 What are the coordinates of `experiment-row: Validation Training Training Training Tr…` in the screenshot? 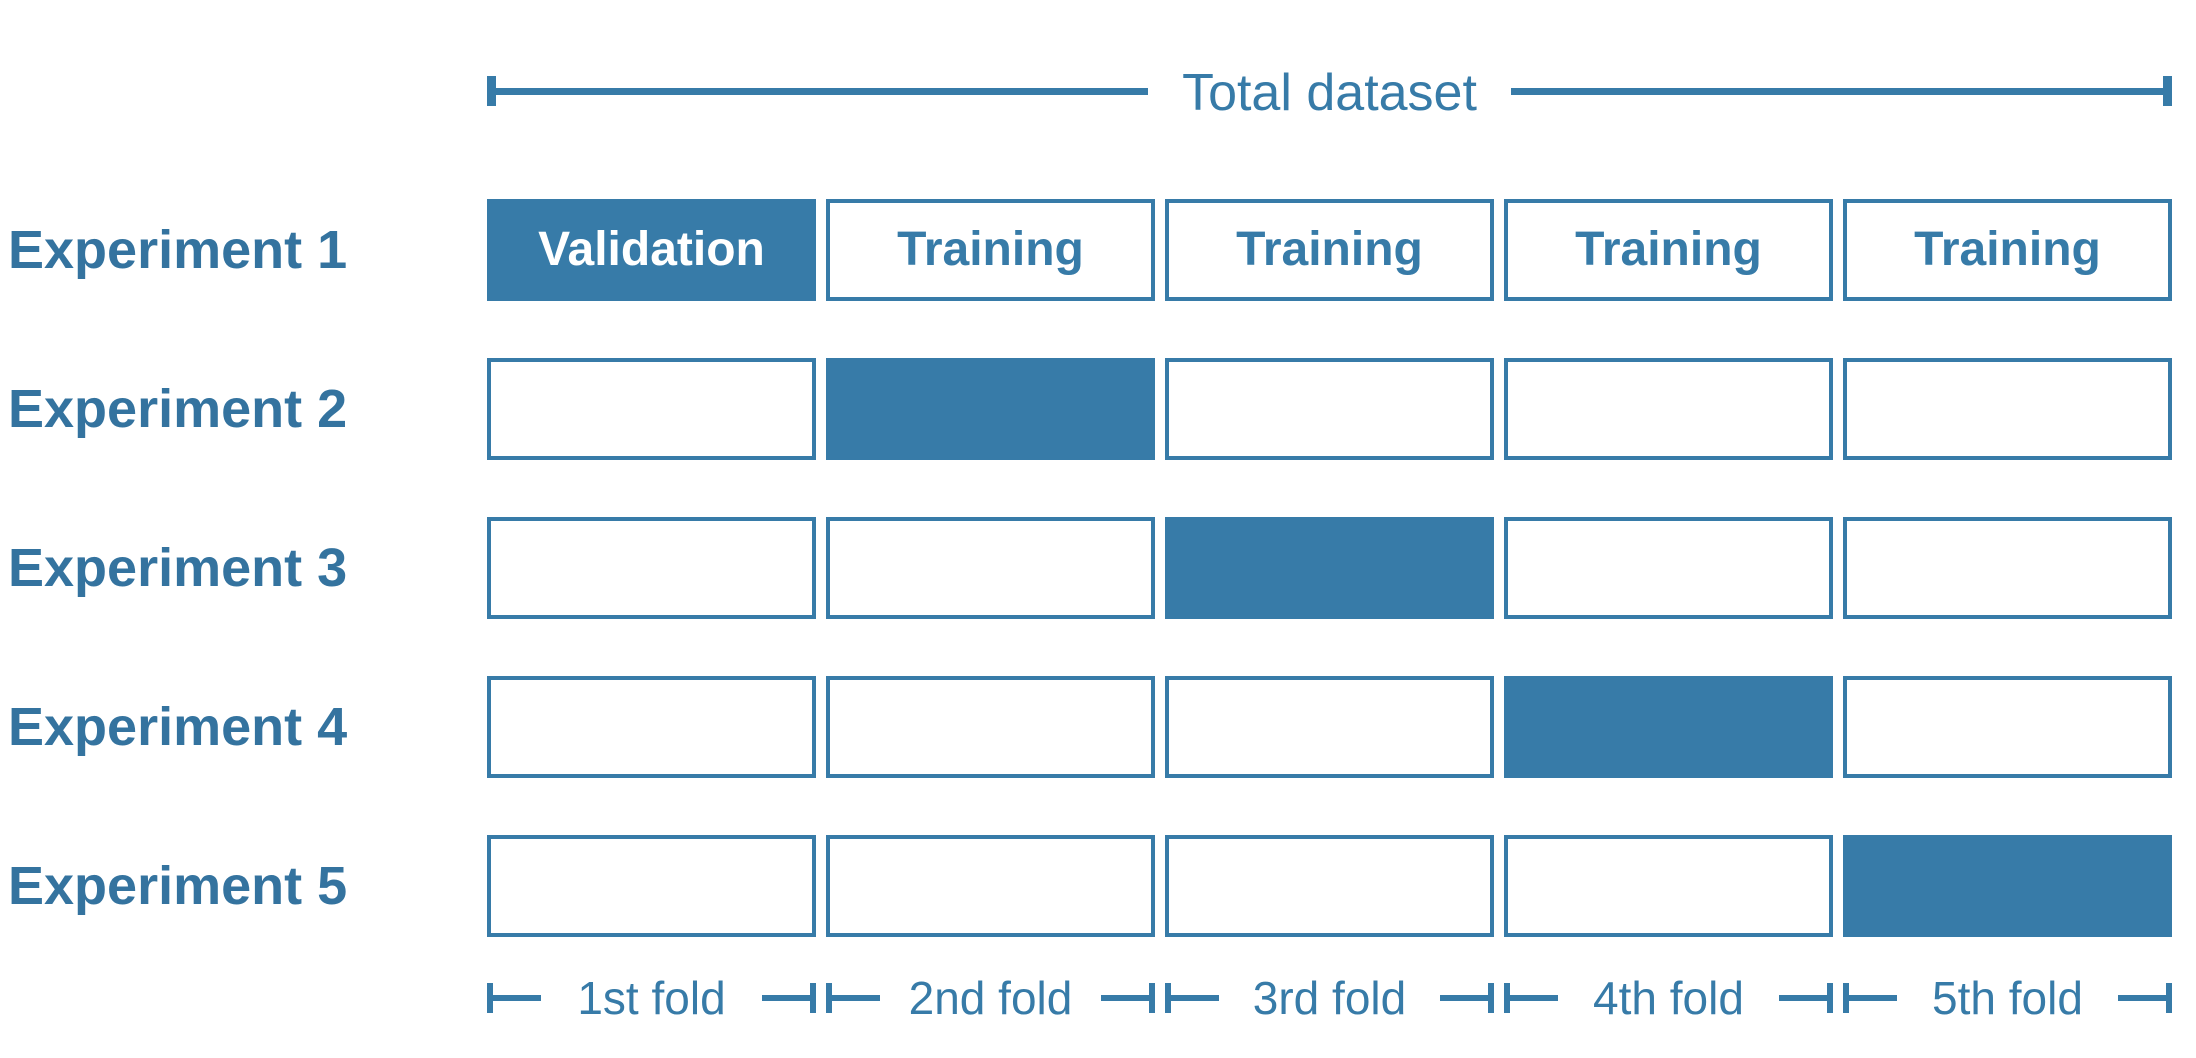 It's located at (1329, 250).